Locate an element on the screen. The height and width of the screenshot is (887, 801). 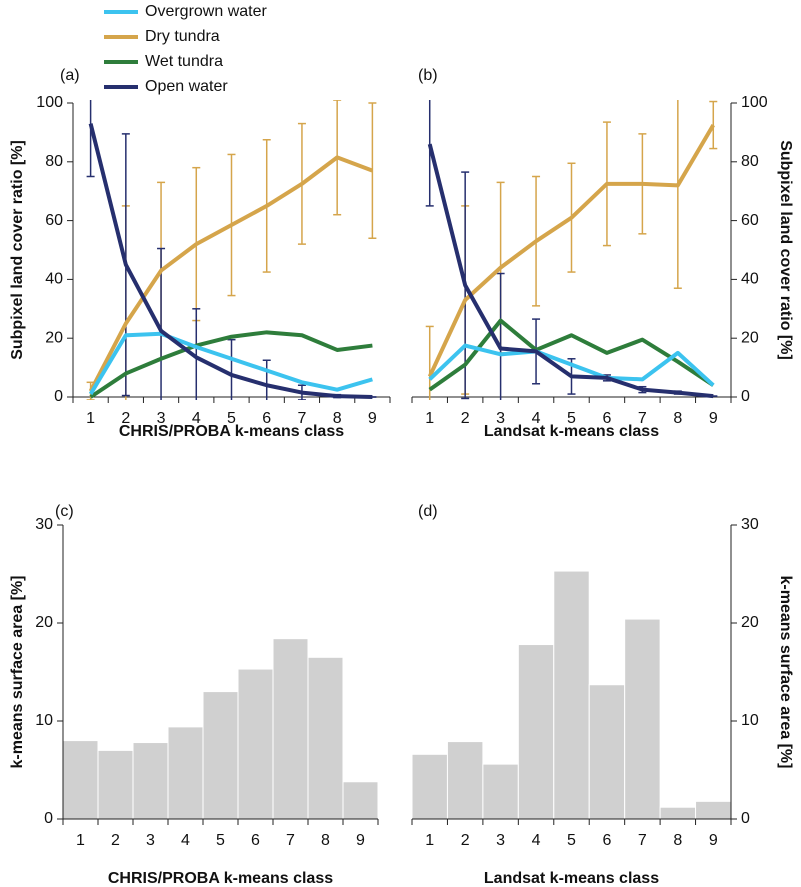
panel-label: (d) is located at coordinates (428, 511).